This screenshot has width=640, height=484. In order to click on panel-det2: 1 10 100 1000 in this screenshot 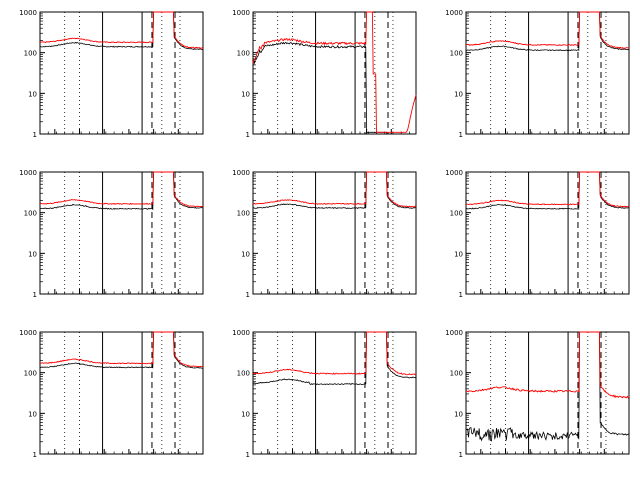, I will do `click(324, 74)`.